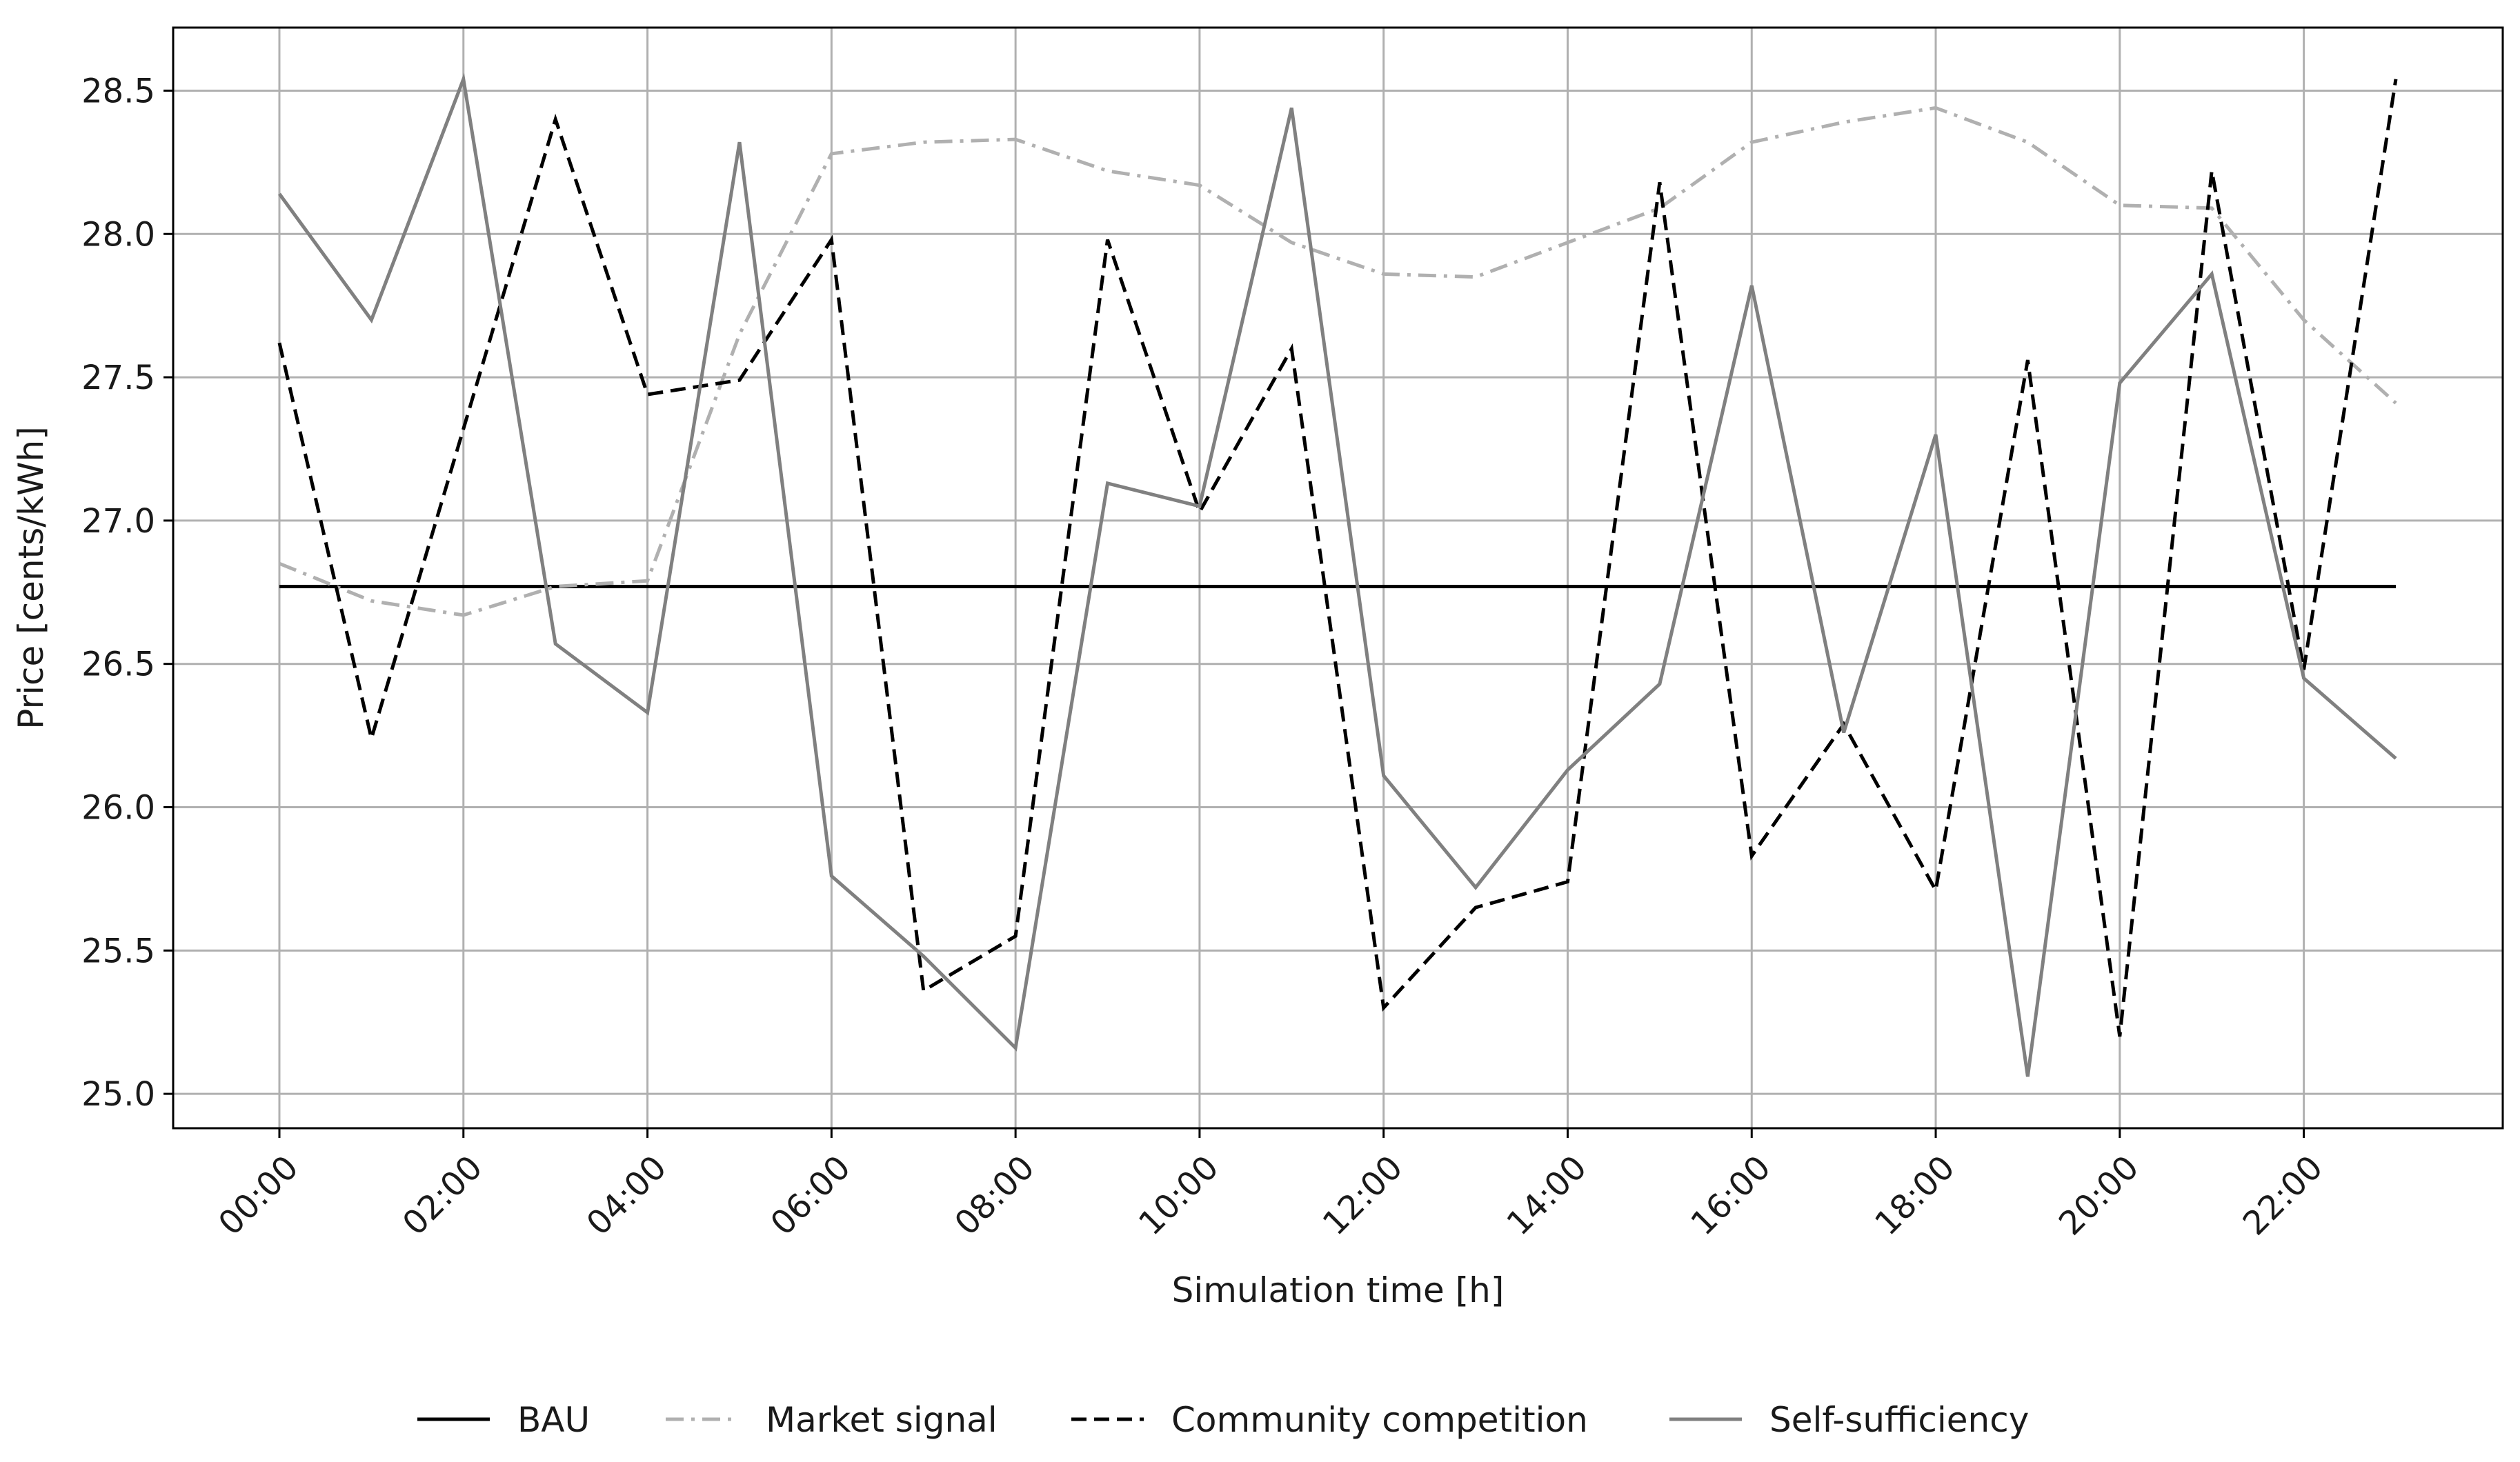 Image resolution: width=2520 pixels, height=1462 pixels. Describe the element at coordinates (118, 1094) in the screenshot. I see `y-tick-label: 25.0` at that location.